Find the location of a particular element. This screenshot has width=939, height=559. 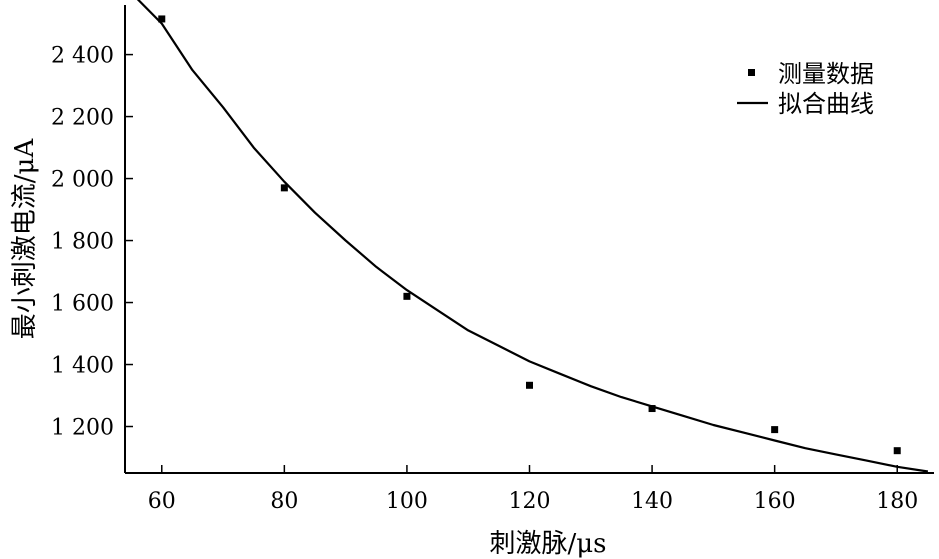

legend-scatter-marker is located at coordinates (751, 72).